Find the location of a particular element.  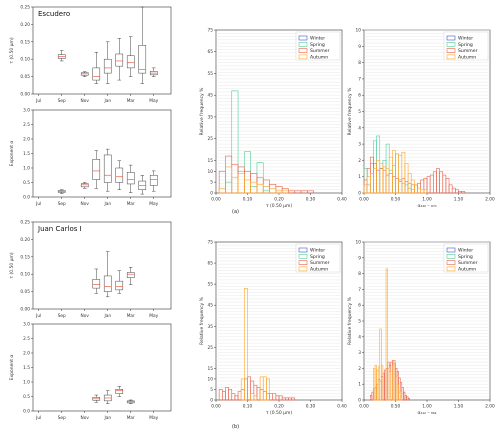

y-axis-label: τ (0.50 μm) is located at coordinates (12, 265).